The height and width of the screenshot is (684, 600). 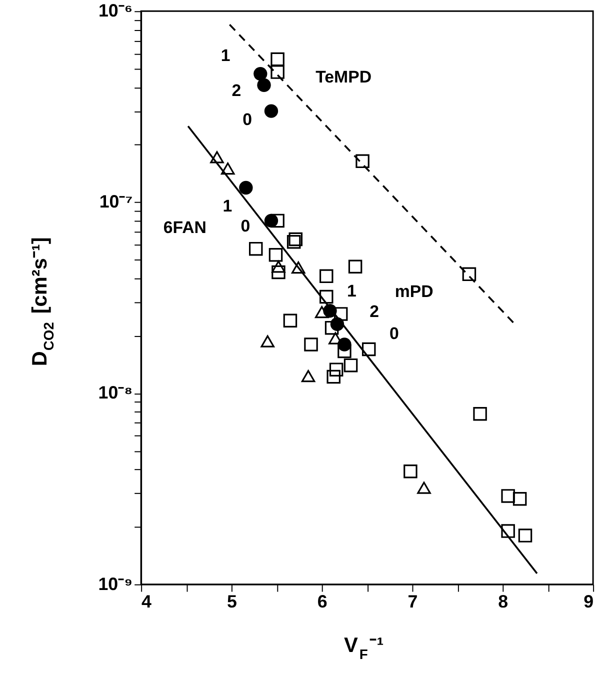 What do you see at coordinates (589, 602) in the screenshot?
I see `x-tick-label: 9` at bounding box center [589, 602].